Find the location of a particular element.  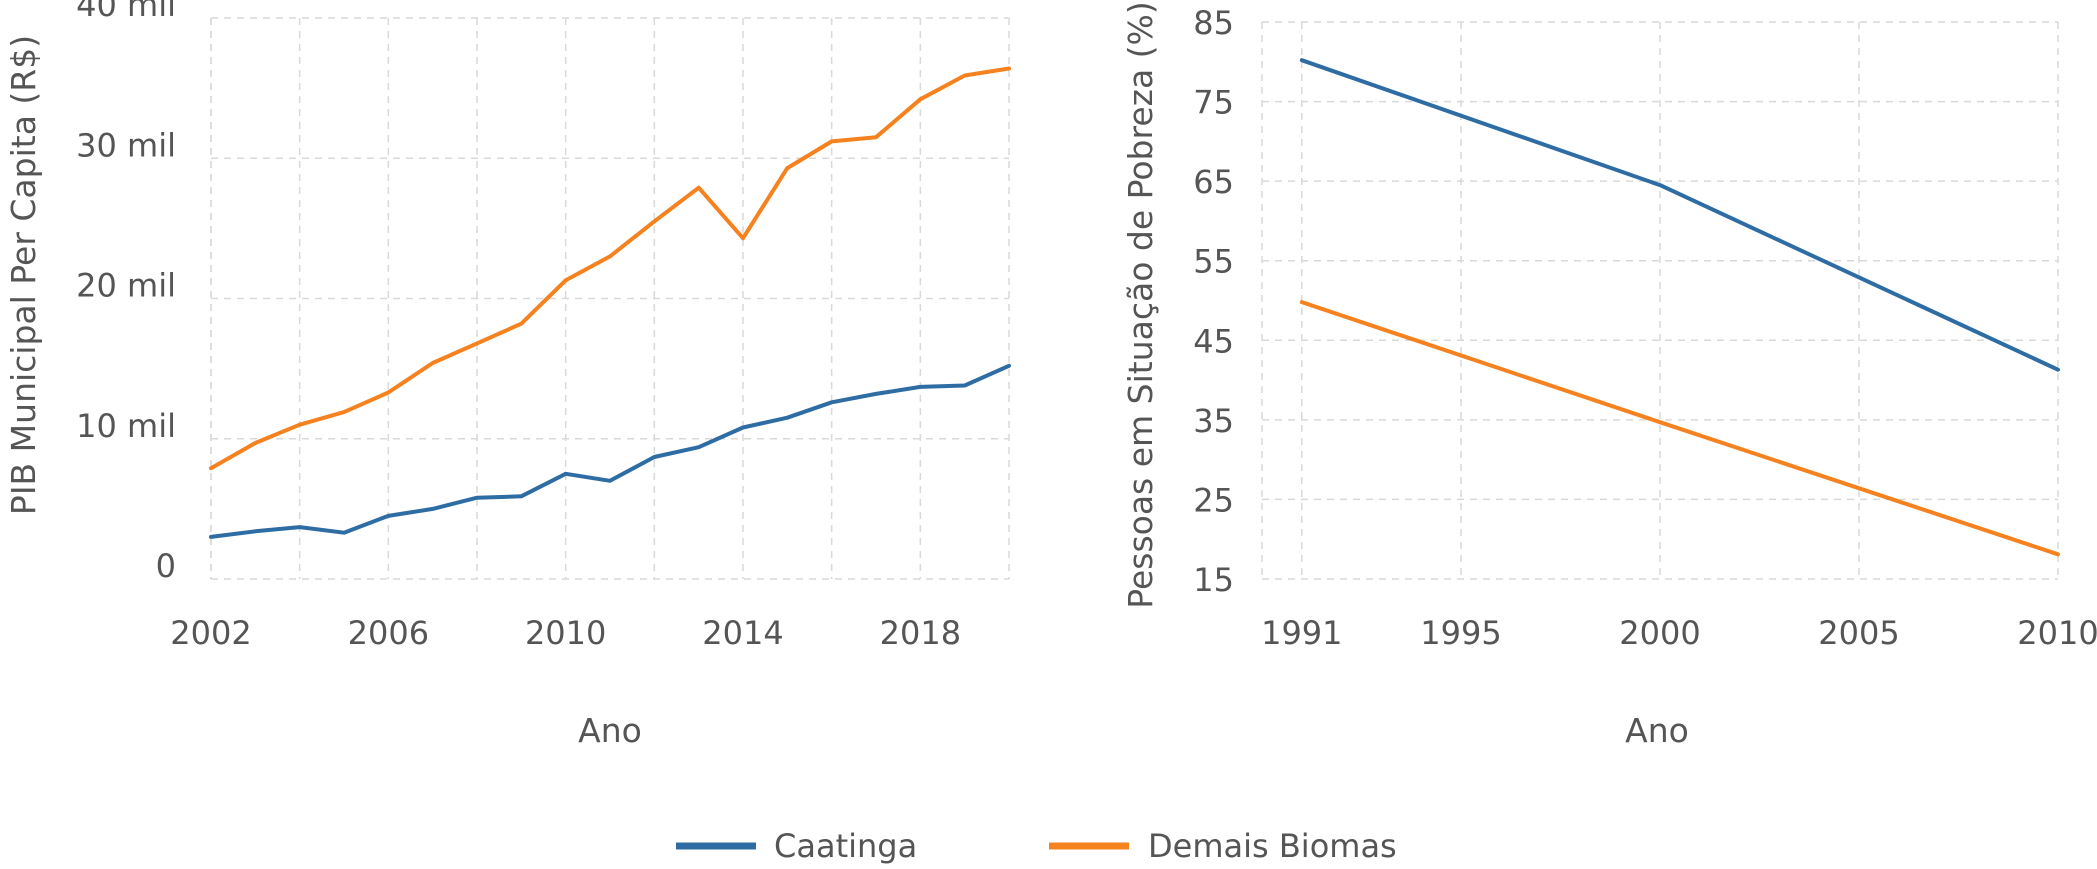

y-tick-label: 55 is located at coordinates (1213, 262).